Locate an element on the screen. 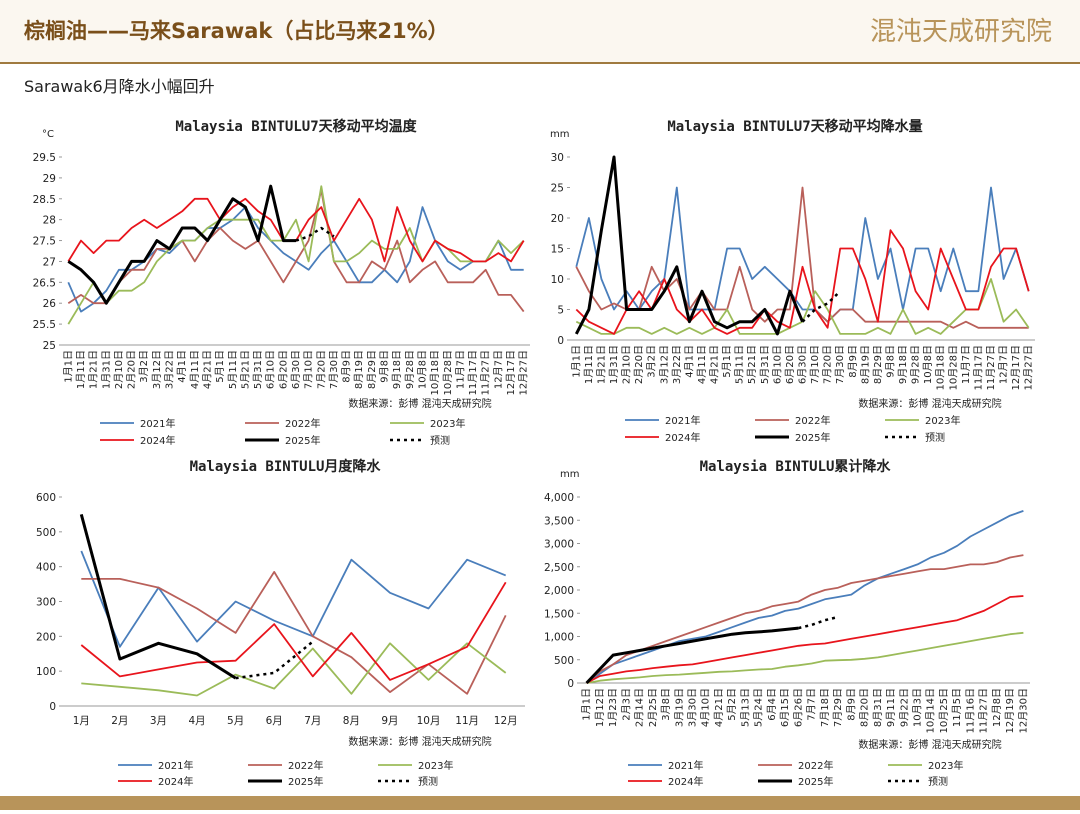 Image resolution: width=1080 pixels, height=814 pixels. y-tick-label: 4,000 is located at coordinates (559, 498).